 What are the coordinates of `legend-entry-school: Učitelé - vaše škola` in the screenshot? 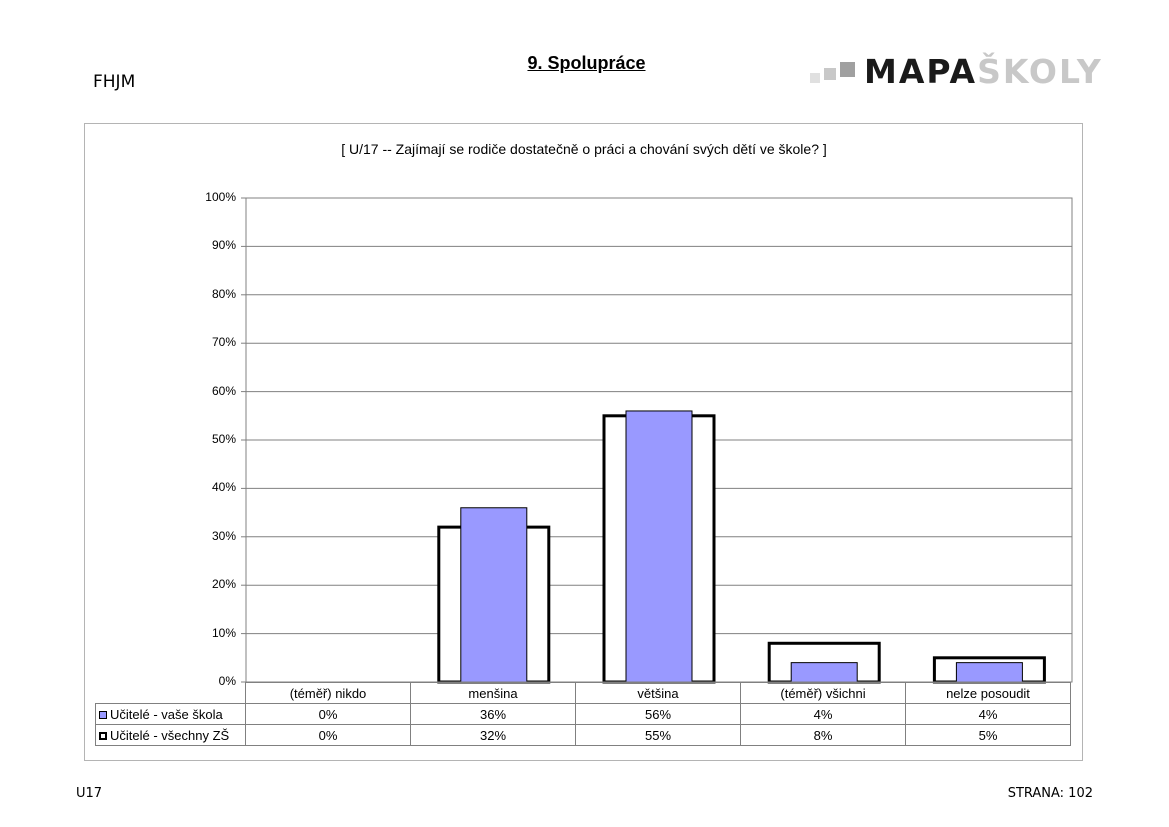 It's located at (170, 714).